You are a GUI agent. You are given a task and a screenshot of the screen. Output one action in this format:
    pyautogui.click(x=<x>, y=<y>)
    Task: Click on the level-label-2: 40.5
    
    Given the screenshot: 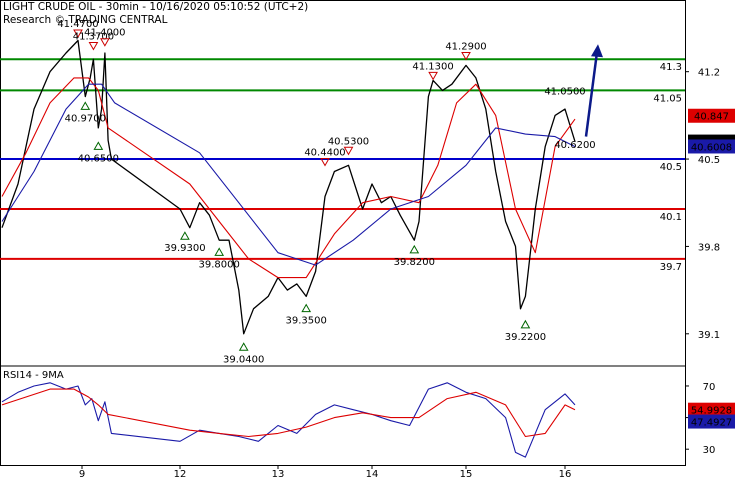 What is the action you would take?
    pyautogui.click(x=671, y=167)
    